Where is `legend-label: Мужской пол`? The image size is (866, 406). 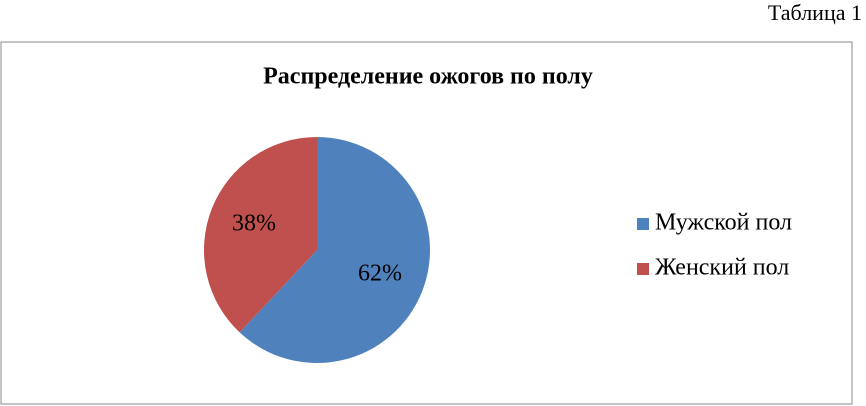 legend-label: Мужской пол is located at coordinates (723, 223).